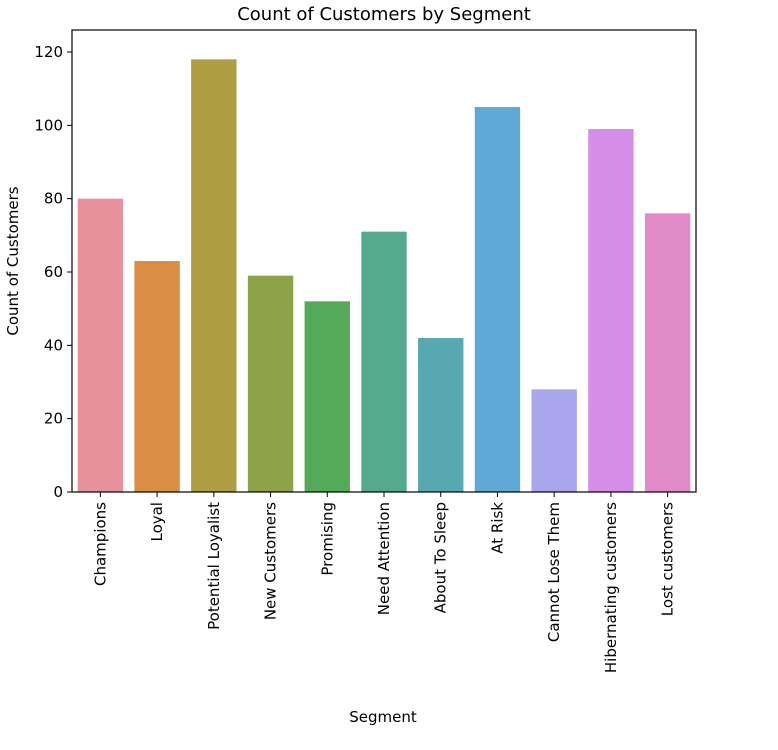 The height and width of the screenshot is (750, 778). What do you see at coordinates (270, 383) in the screenshot?
I see `bar-new-customers` at bounding box center [270, 383].